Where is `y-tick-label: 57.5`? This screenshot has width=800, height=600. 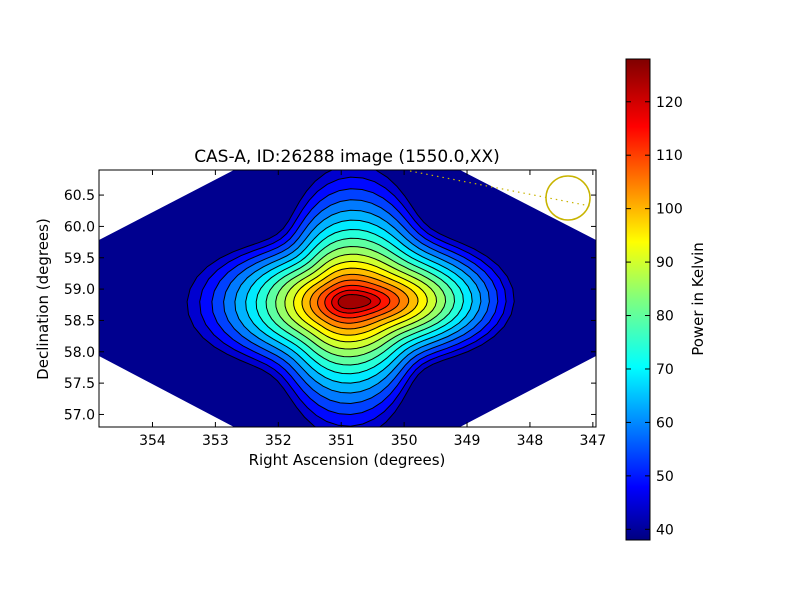 y-tick-label: 57.5 is located at coordinates (79, 384).